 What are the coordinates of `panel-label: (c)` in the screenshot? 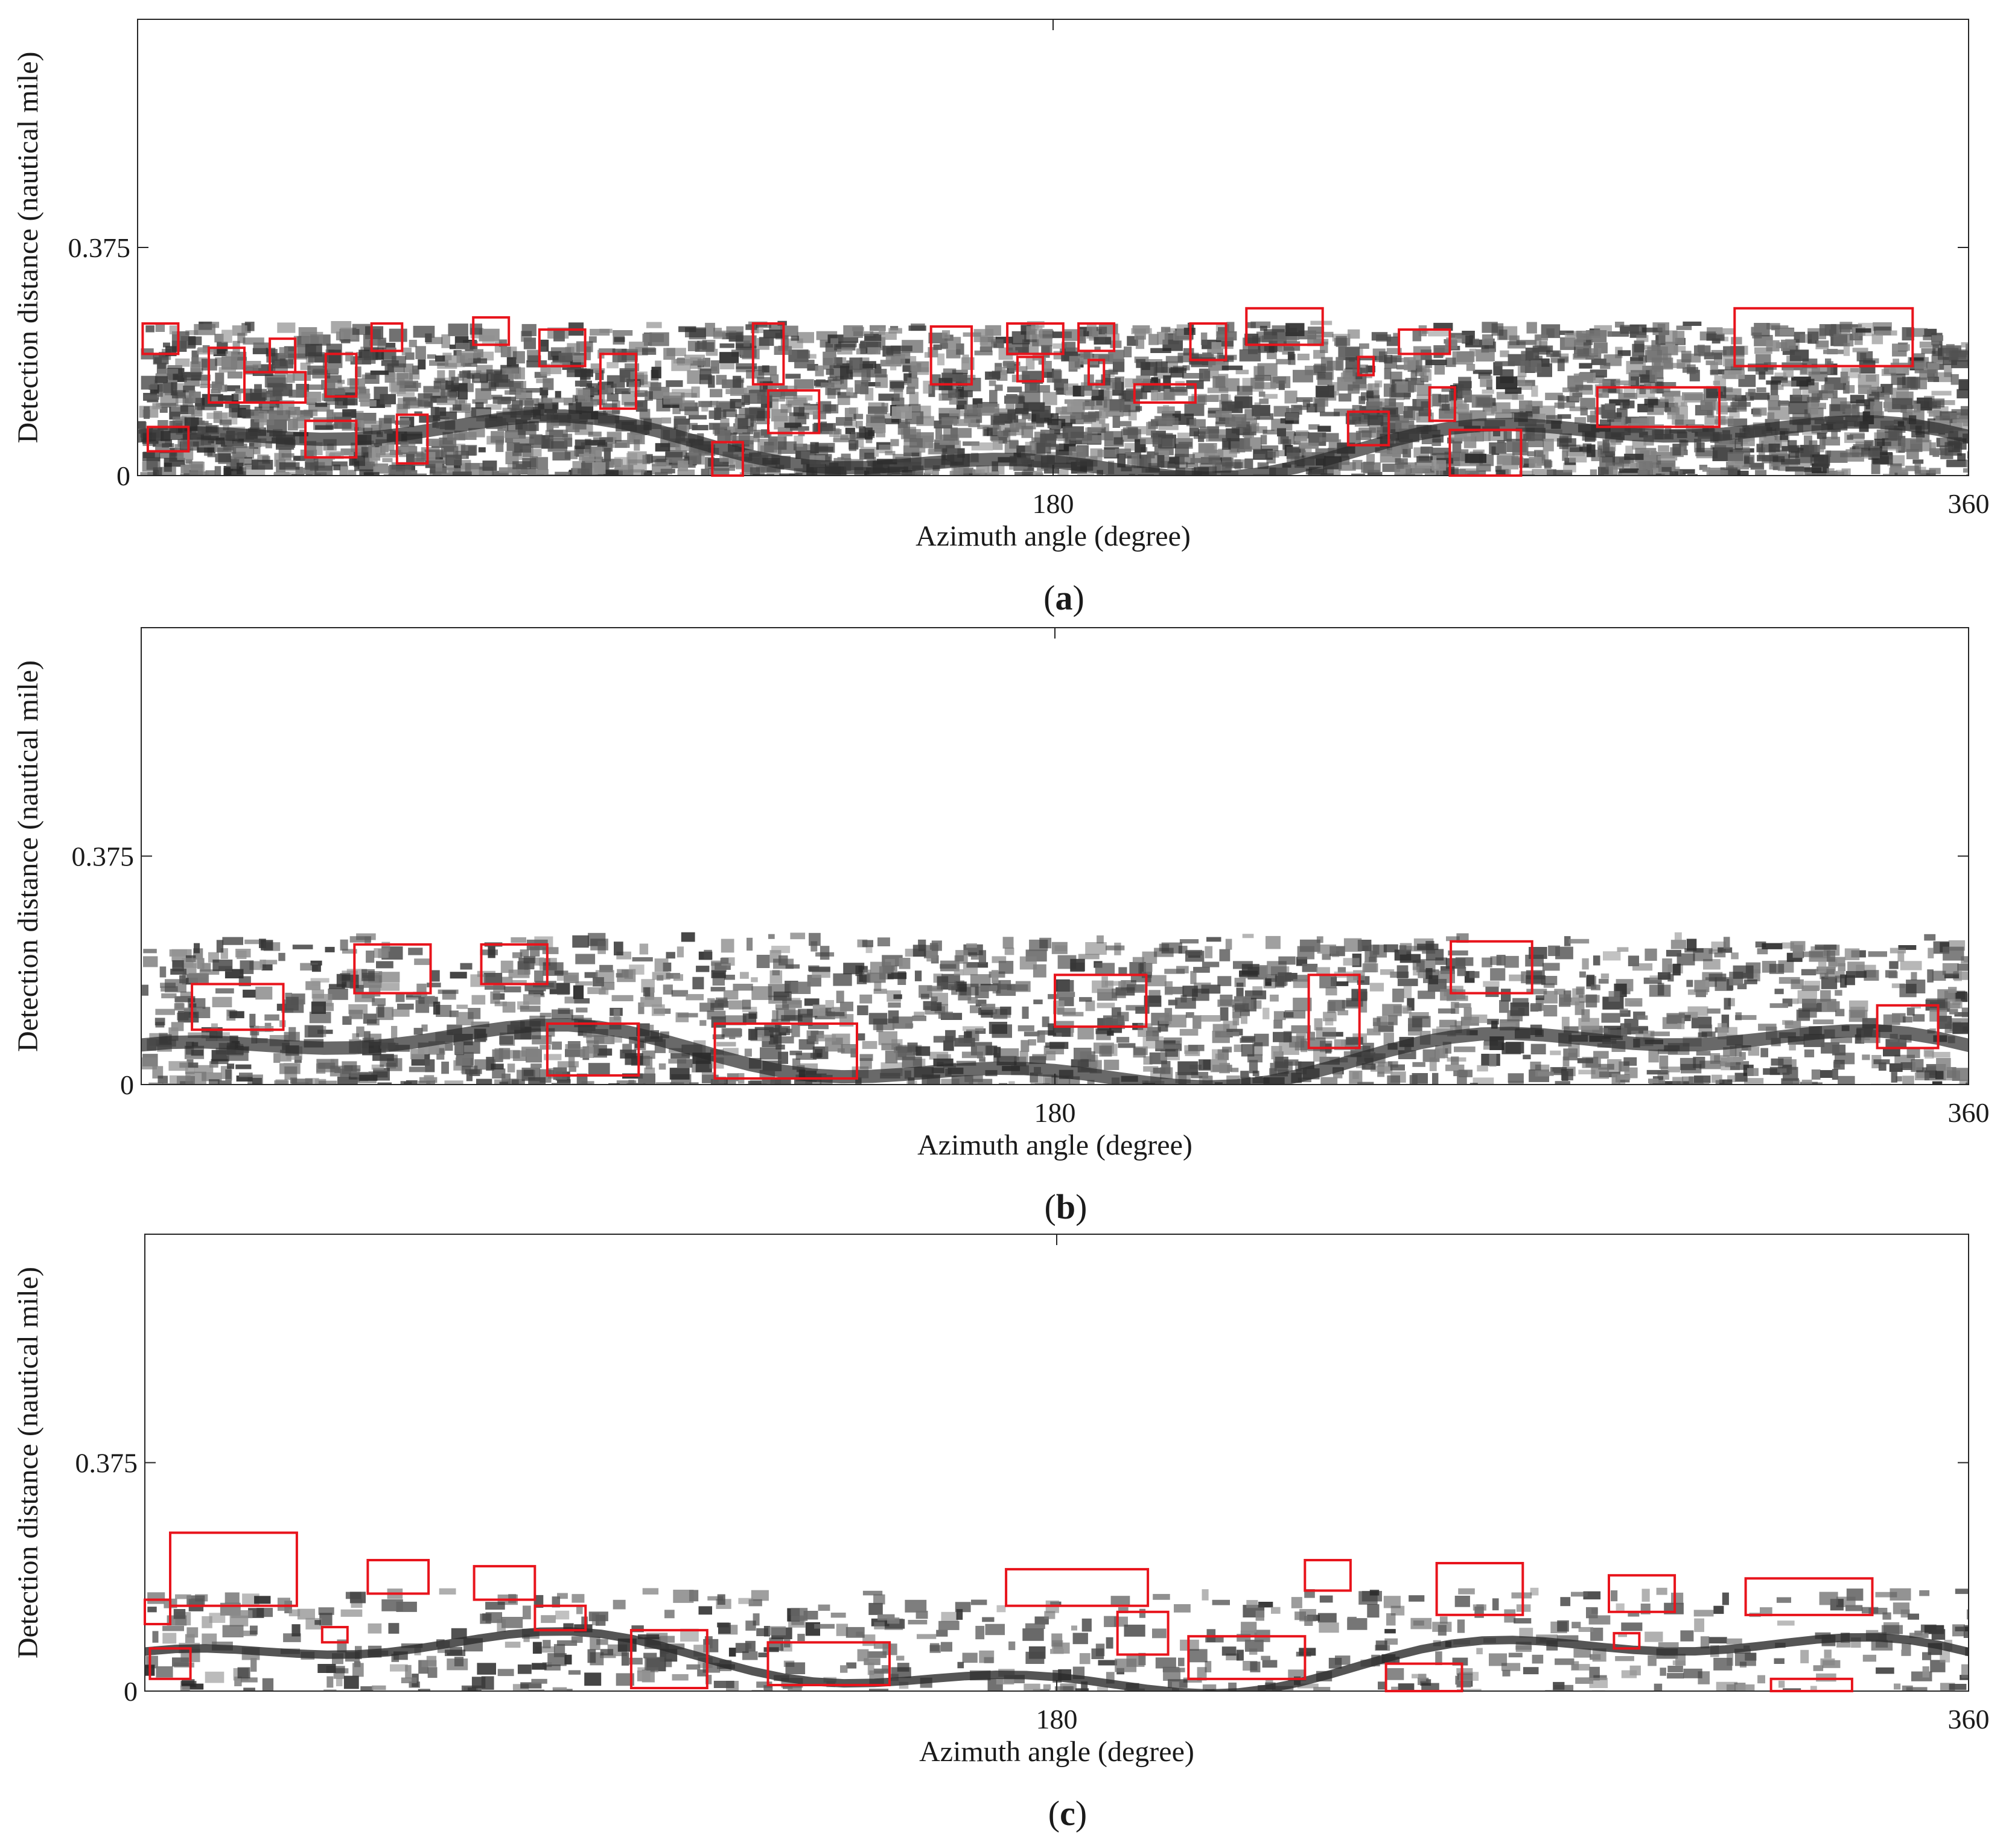 It's located at (1067, 1813).